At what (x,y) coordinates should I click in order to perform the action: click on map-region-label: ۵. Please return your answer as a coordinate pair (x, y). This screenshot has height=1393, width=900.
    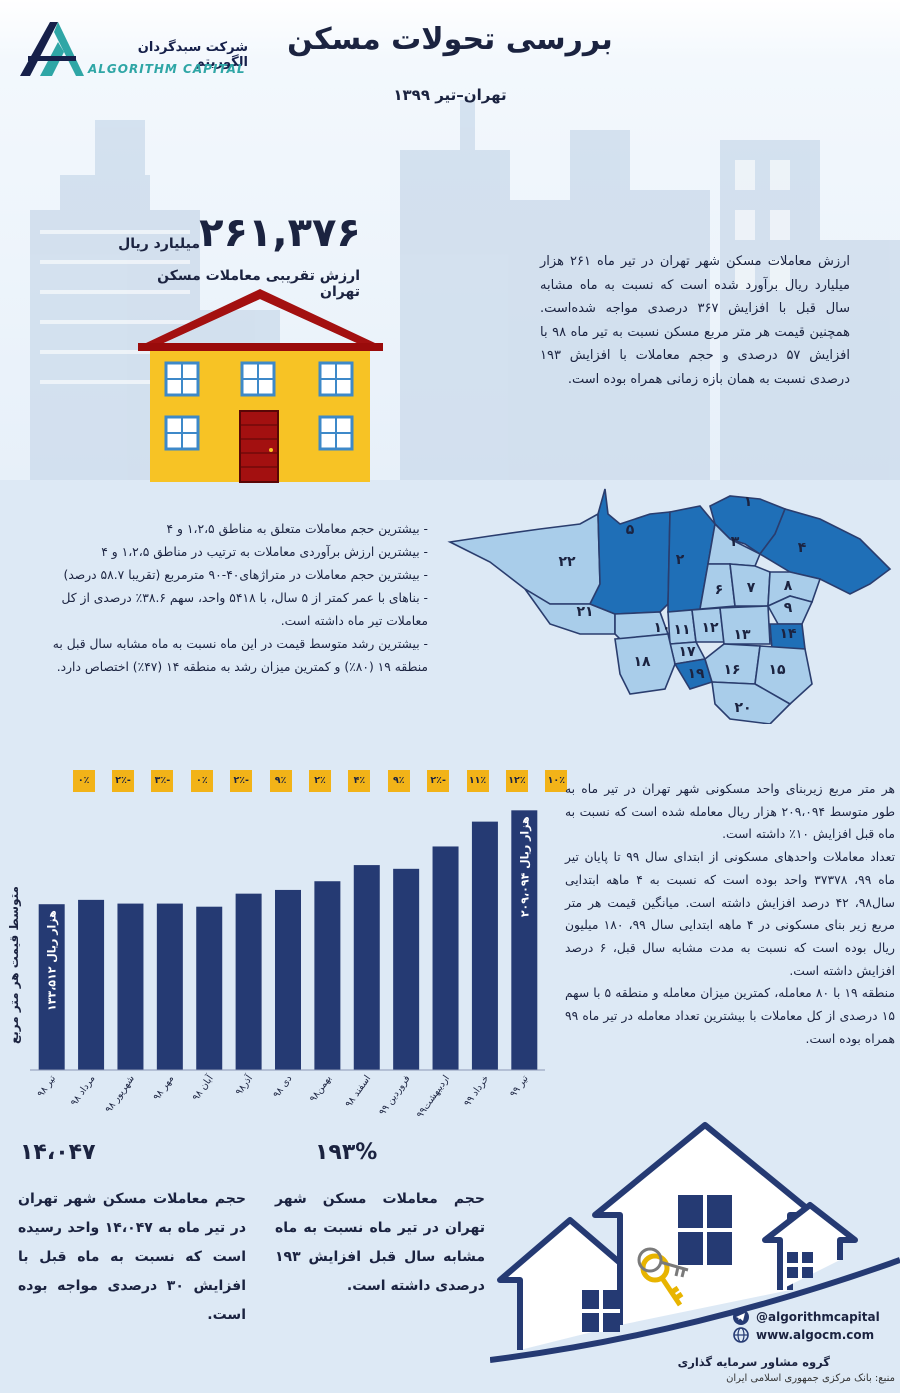
    Looking at the image, I should click on (630, 530).